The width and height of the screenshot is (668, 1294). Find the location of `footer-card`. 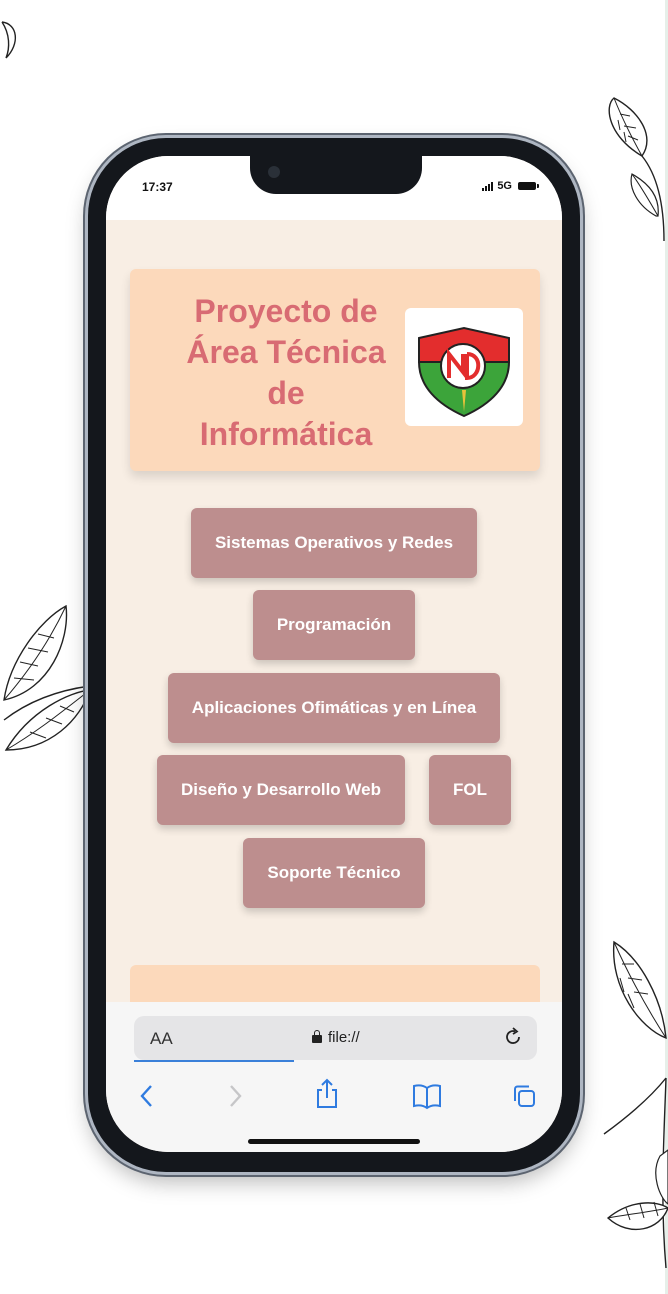

footer-card is located at coordinates (335, 983).